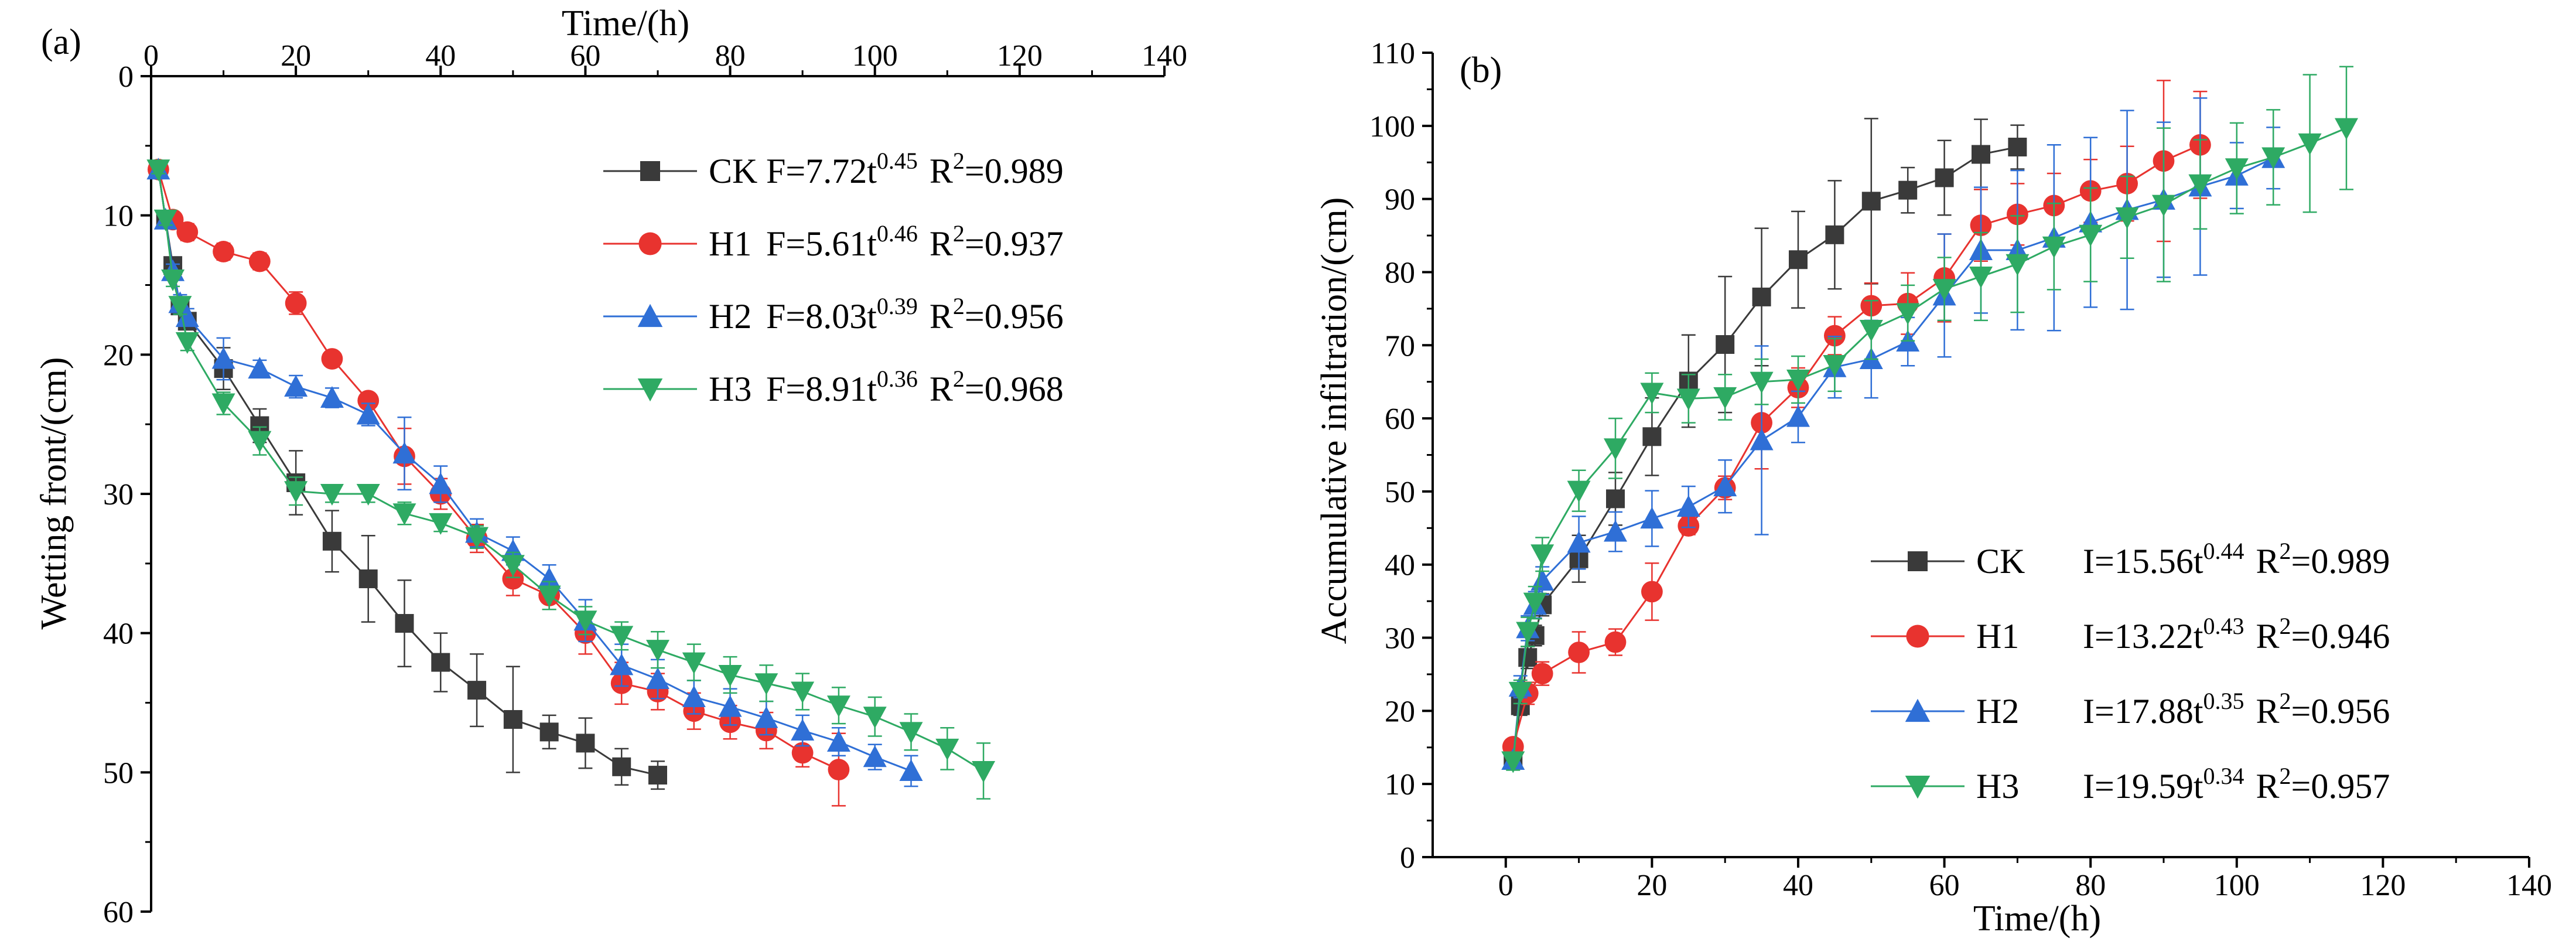 This screenshot has height=945, width=2576. Describe the element at coordinates (2223, 701) in the screenshot. I see `legend-exponent-H2: 0.35` at that location.